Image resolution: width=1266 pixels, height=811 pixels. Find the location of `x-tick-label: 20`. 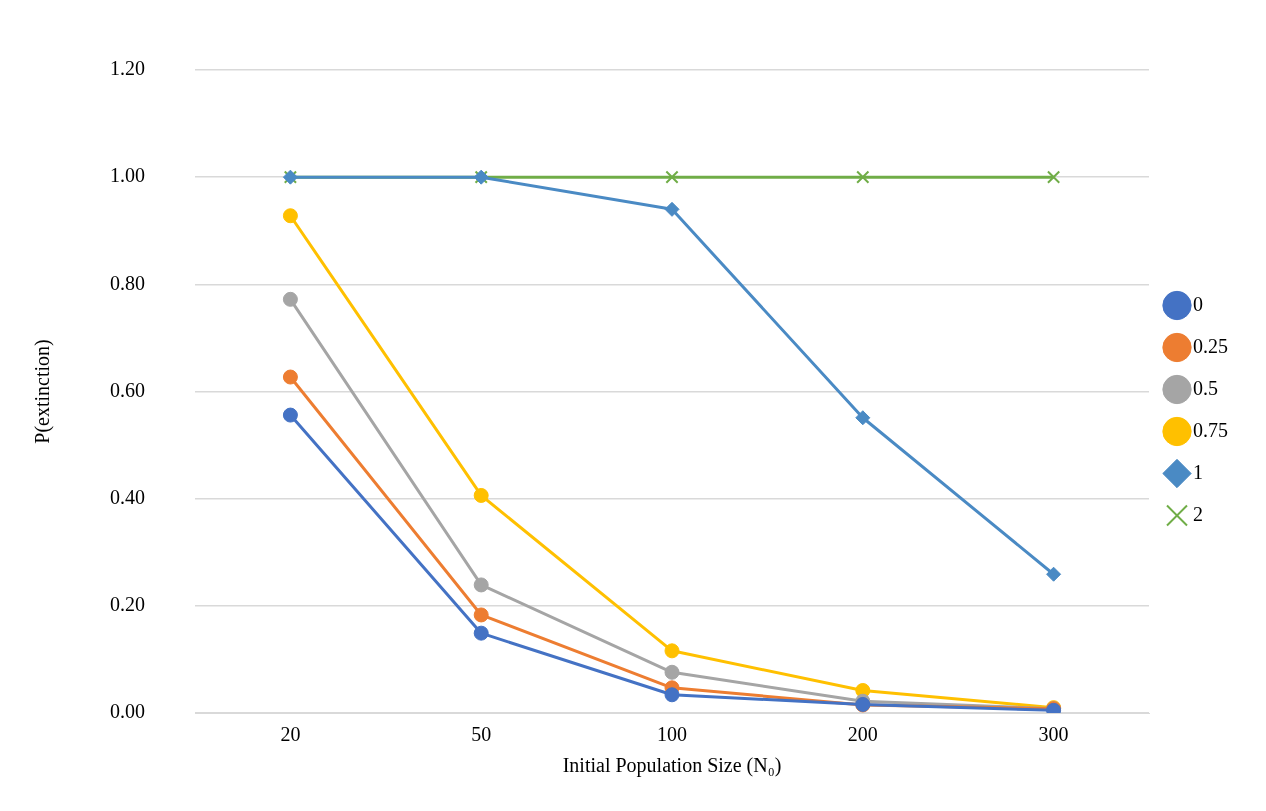

x-tick-label: 20 is located at coordinates (290, 734).